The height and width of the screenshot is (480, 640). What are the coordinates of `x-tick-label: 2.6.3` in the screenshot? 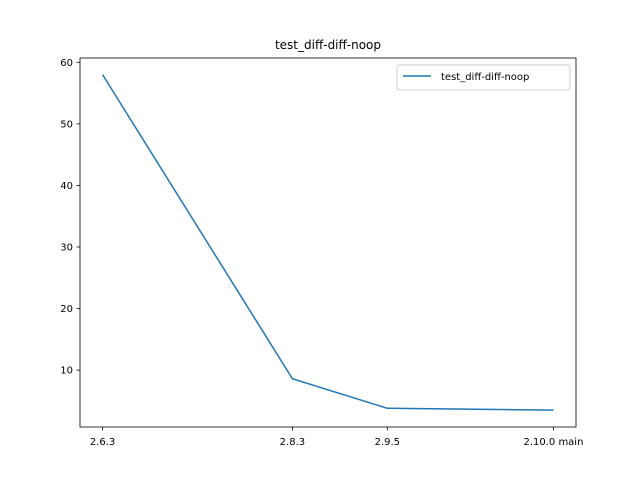 It's located at (102, 442).